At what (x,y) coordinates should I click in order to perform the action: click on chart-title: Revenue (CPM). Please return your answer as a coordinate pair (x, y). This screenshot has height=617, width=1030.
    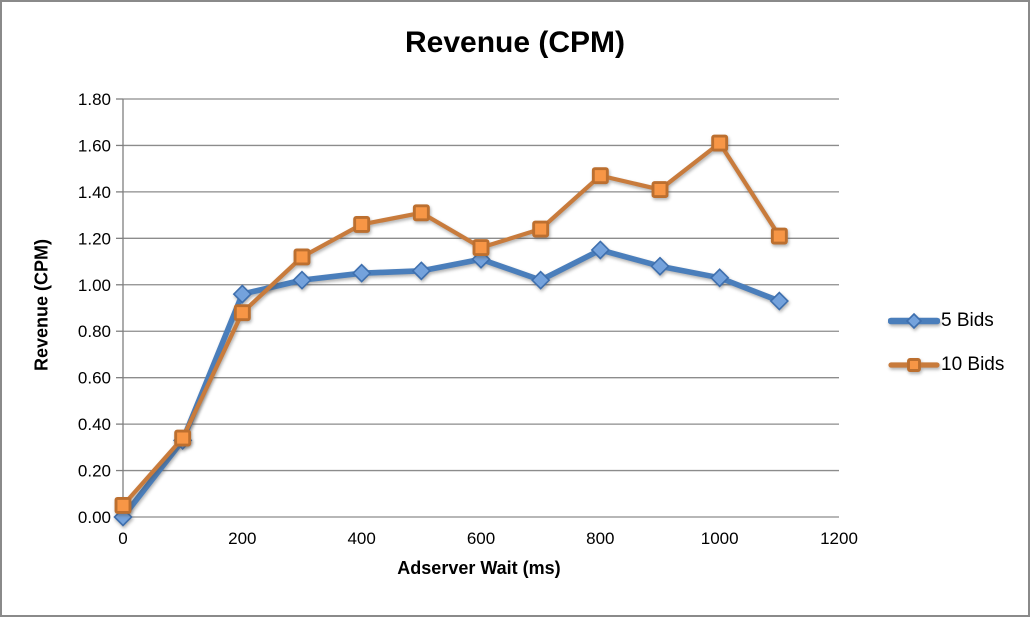
    Looking at the image, I should click on (515, 42).